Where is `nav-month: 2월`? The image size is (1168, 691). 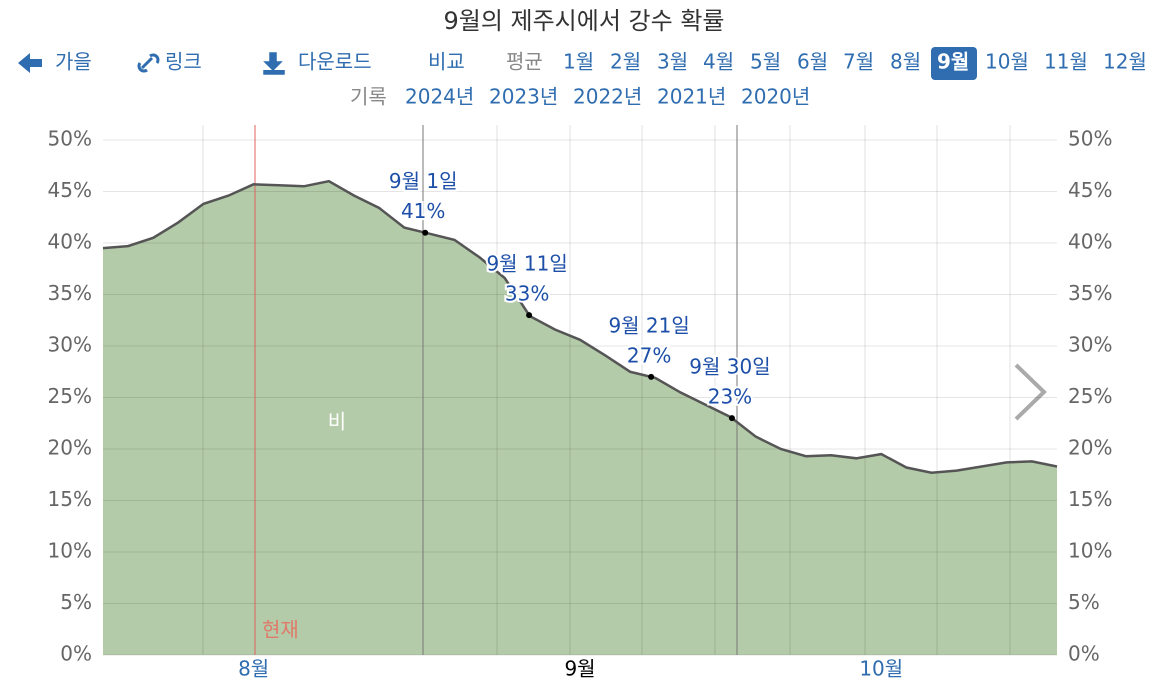 nav-month: 2월 is located at coordinates (625, 62).